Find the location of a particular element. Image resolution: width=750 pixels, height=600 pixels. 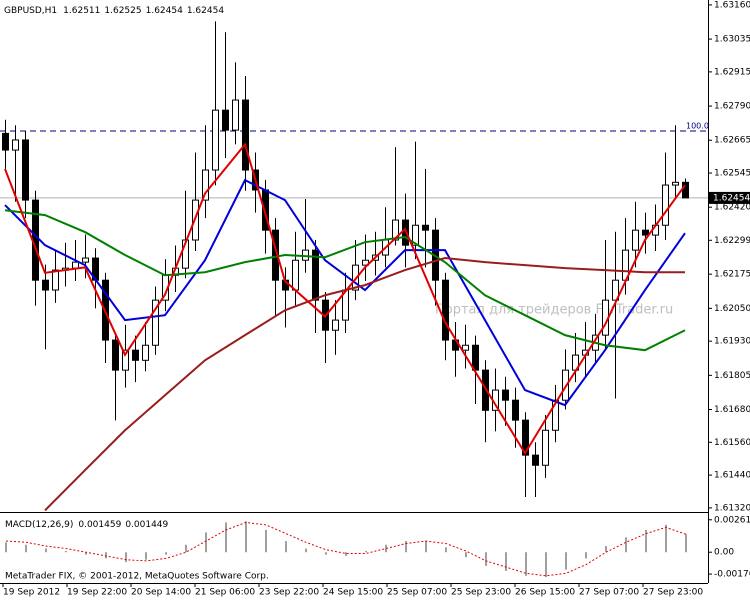

signal-line is located at coordinates (346, 549).